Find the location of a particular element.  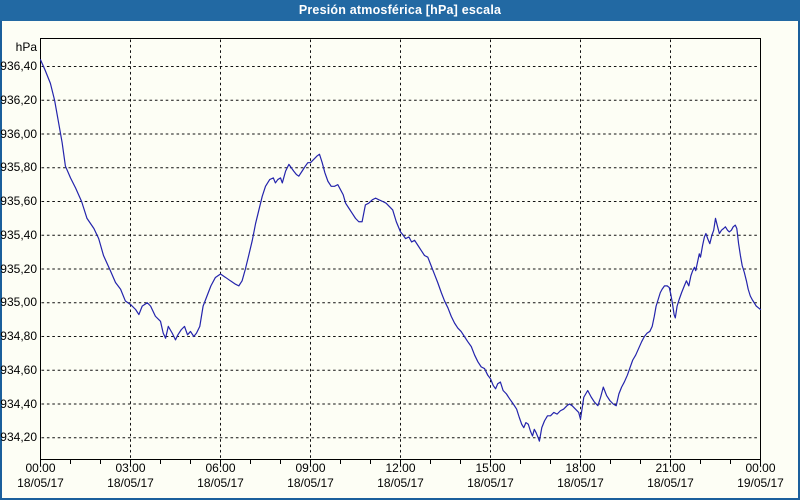

y-tick-label: 936,20 is located at coordinates (18, 99).